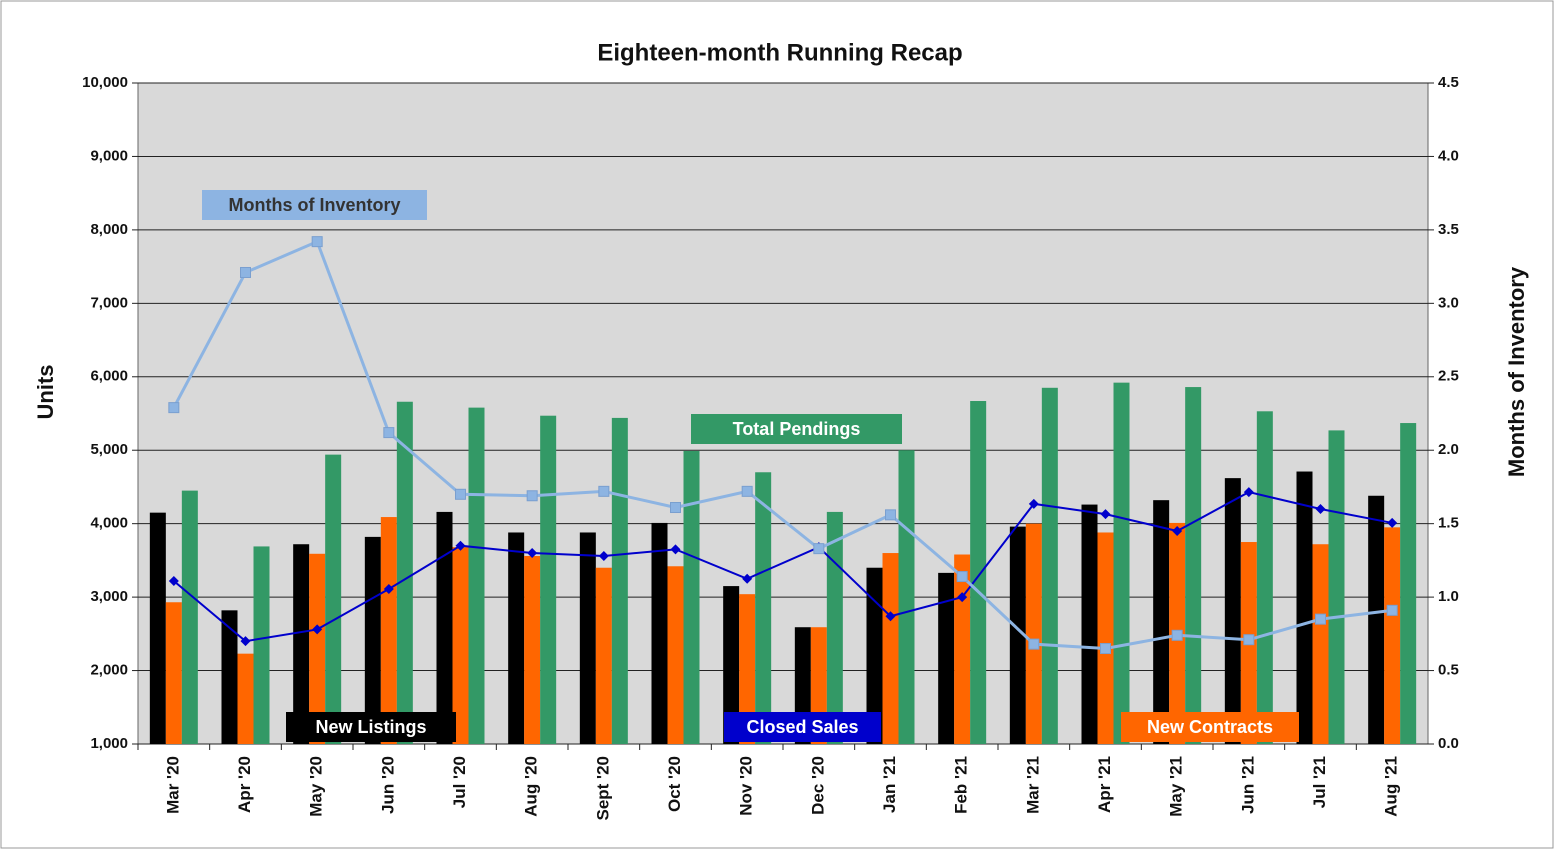 Image resolution: width=1554 pixels, height=849 pixels. I want to click on y-tick-label: 2,000, so click(109, 670).